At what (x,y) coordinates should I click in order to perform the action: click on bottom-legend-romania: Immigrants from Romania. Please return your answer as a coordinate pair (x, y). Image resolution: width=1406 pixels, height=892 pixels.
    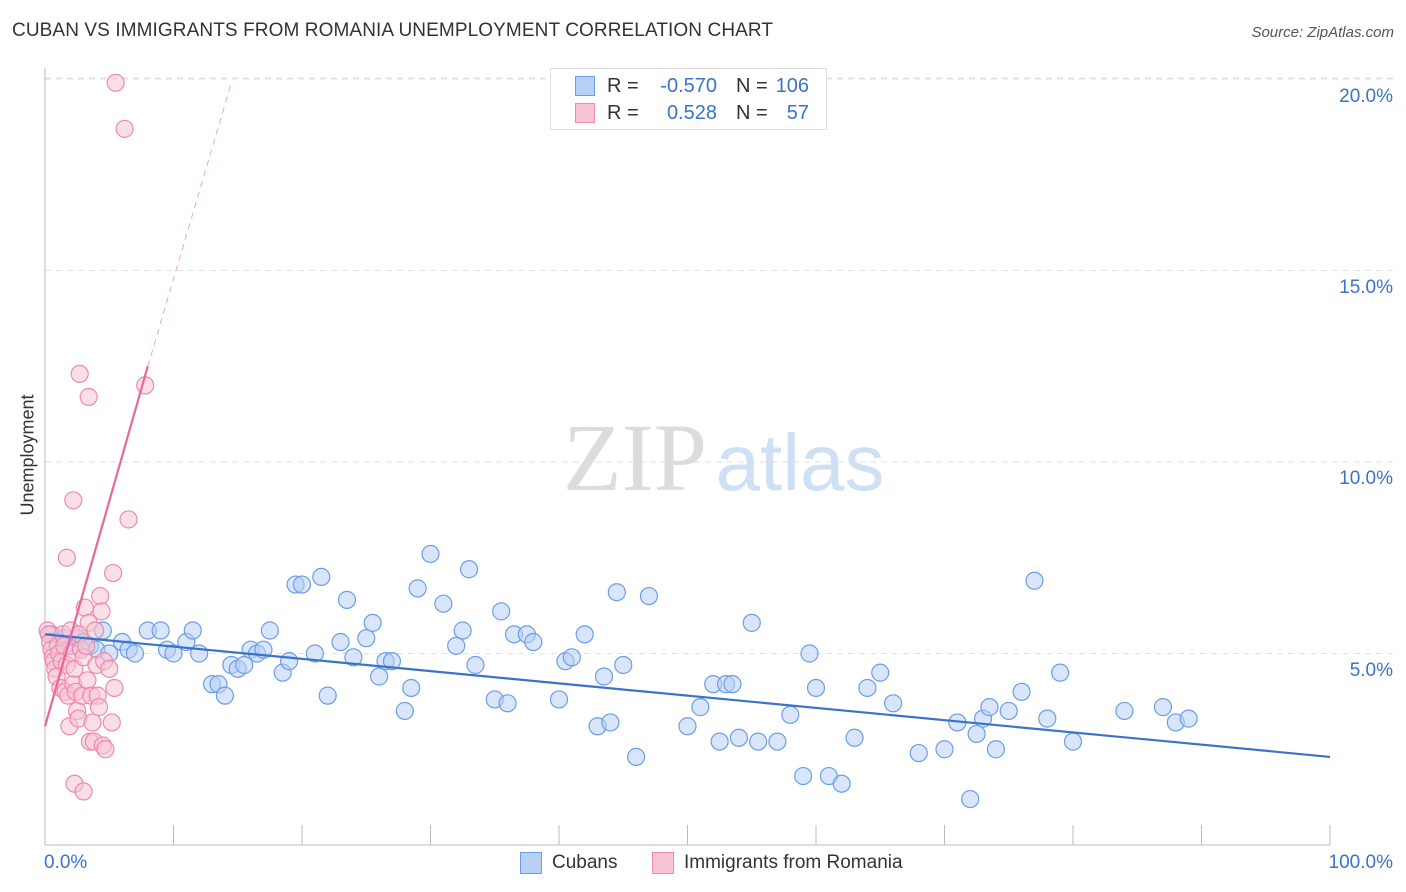
    Looking at the image, I should click on (777, 863).